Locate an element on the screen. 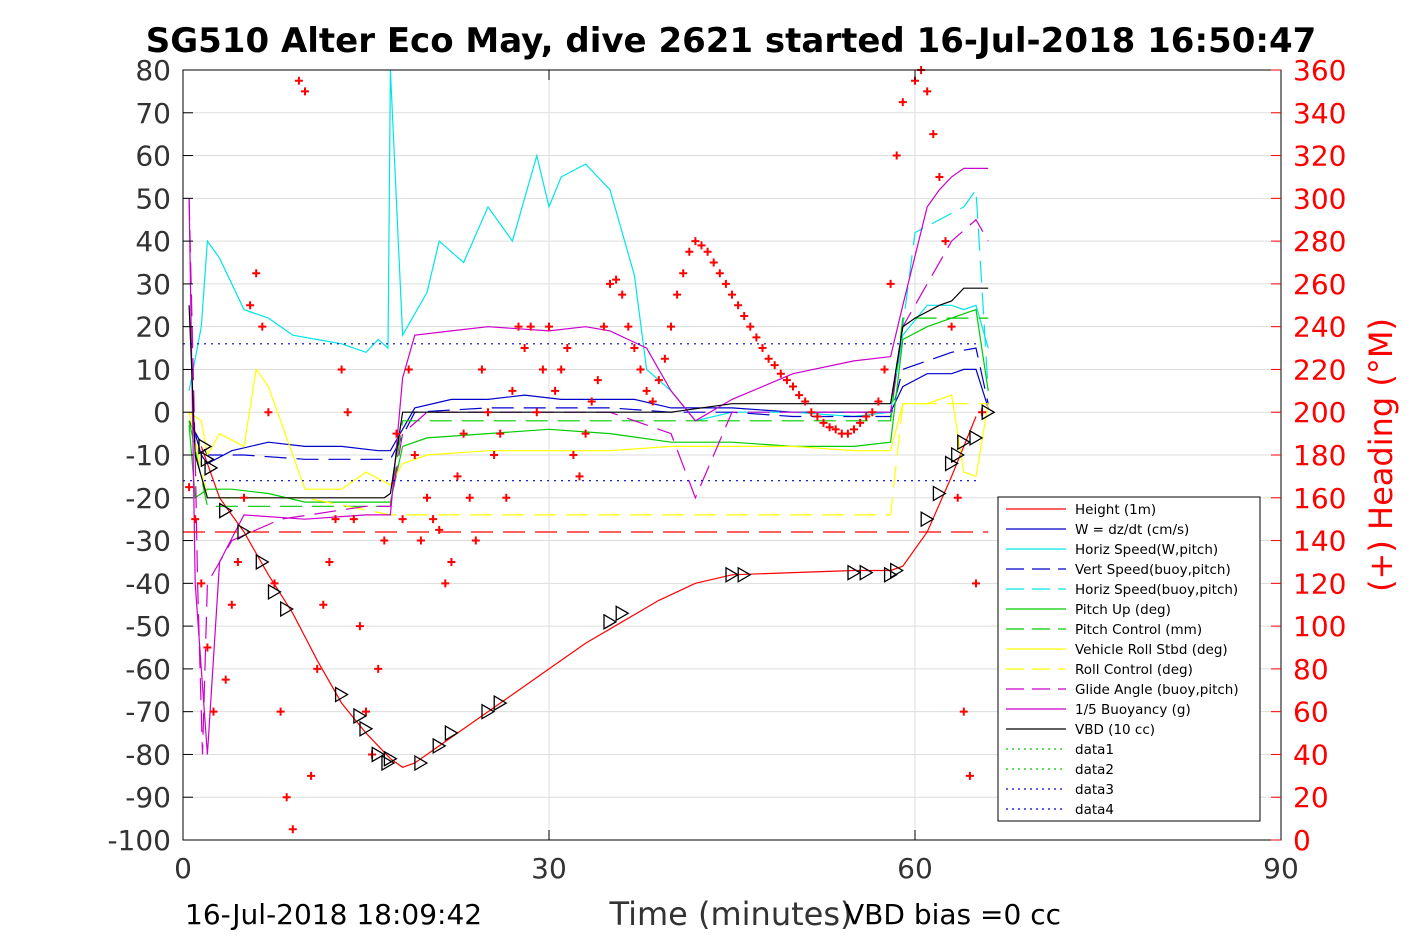  y-left-tick-label: 20 is located at coordinates (153, 327).